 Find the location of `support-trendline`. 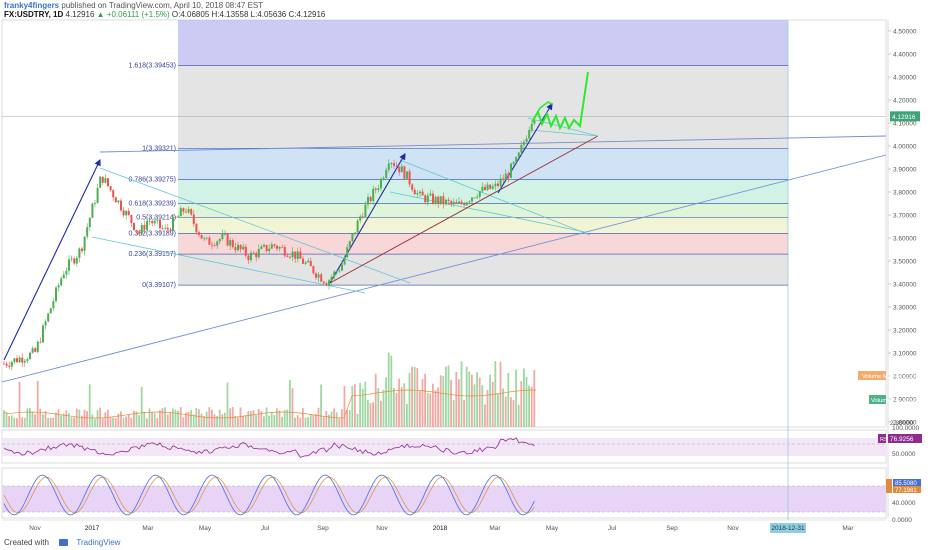

support-trendline is located at coordinates (464, 209).